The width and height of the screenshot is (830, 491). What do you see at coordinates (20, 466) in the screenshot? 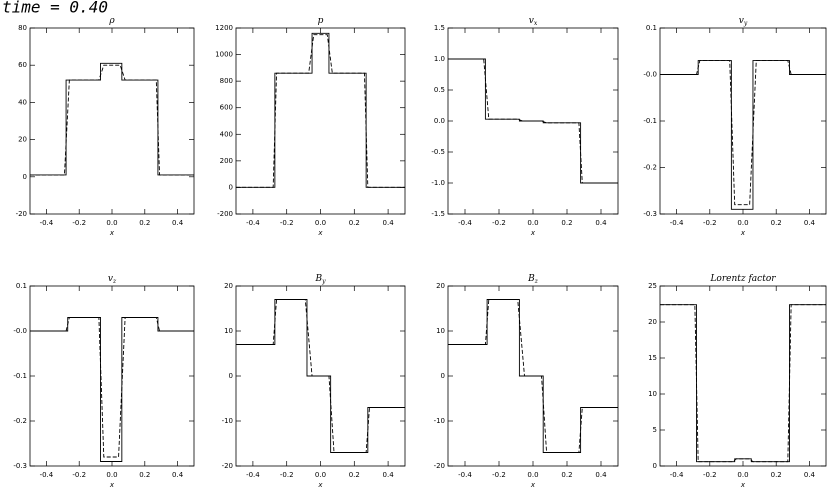
I see `y-tick-label: -0.3` at bounding box center [20, 466].